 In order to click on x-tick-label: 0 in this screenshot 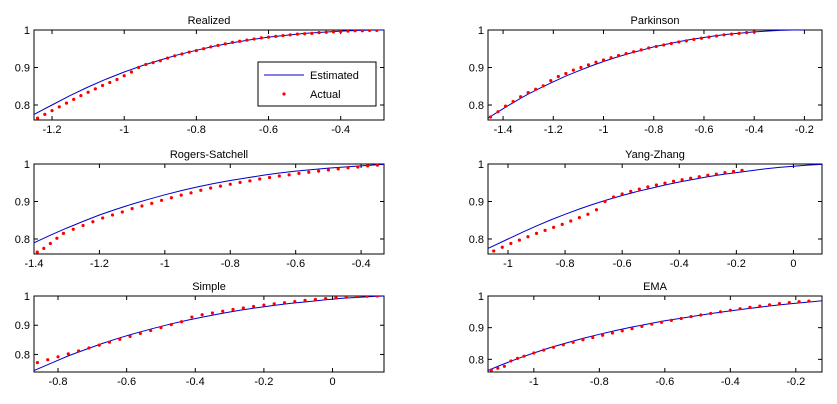, I will do `click(793, 264)`.